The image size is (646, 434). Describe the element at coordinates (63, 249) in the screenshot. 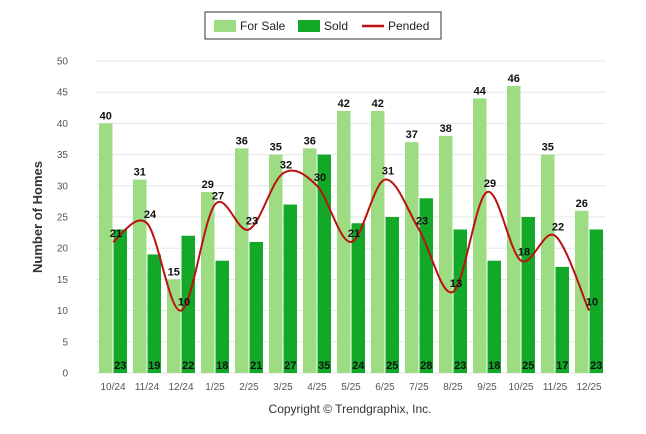

I see `y-tick-label: 20` at that location.